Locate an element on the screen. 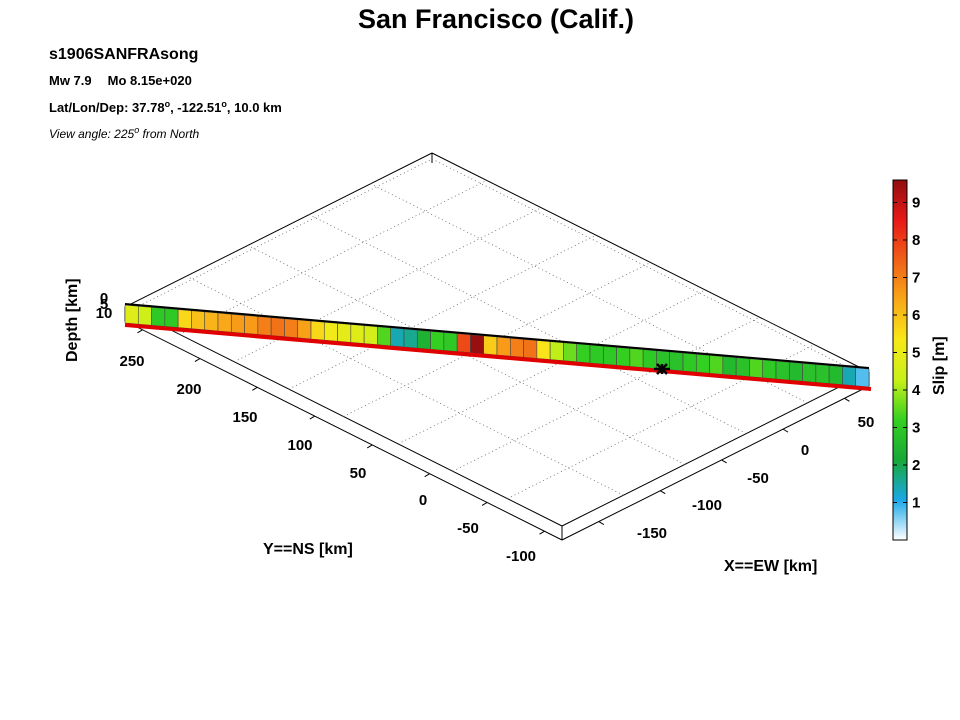 The height and width of the screenshot is (720, 960). x-tick-label: -150 is located at coordinates (652, 533).